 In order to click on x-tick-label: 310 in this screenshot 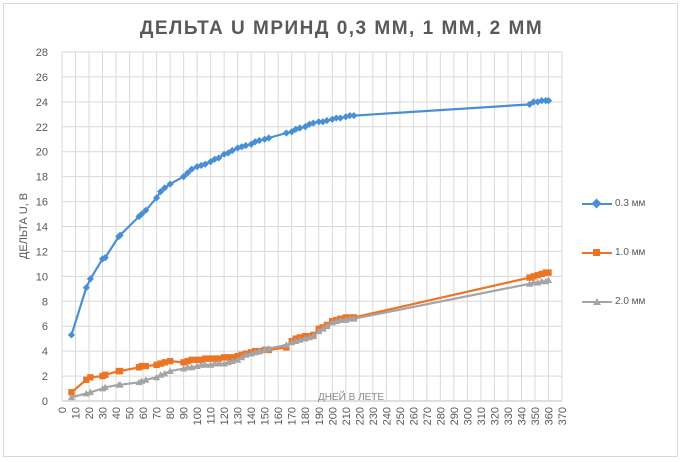, I will do `click(482, 416)`.